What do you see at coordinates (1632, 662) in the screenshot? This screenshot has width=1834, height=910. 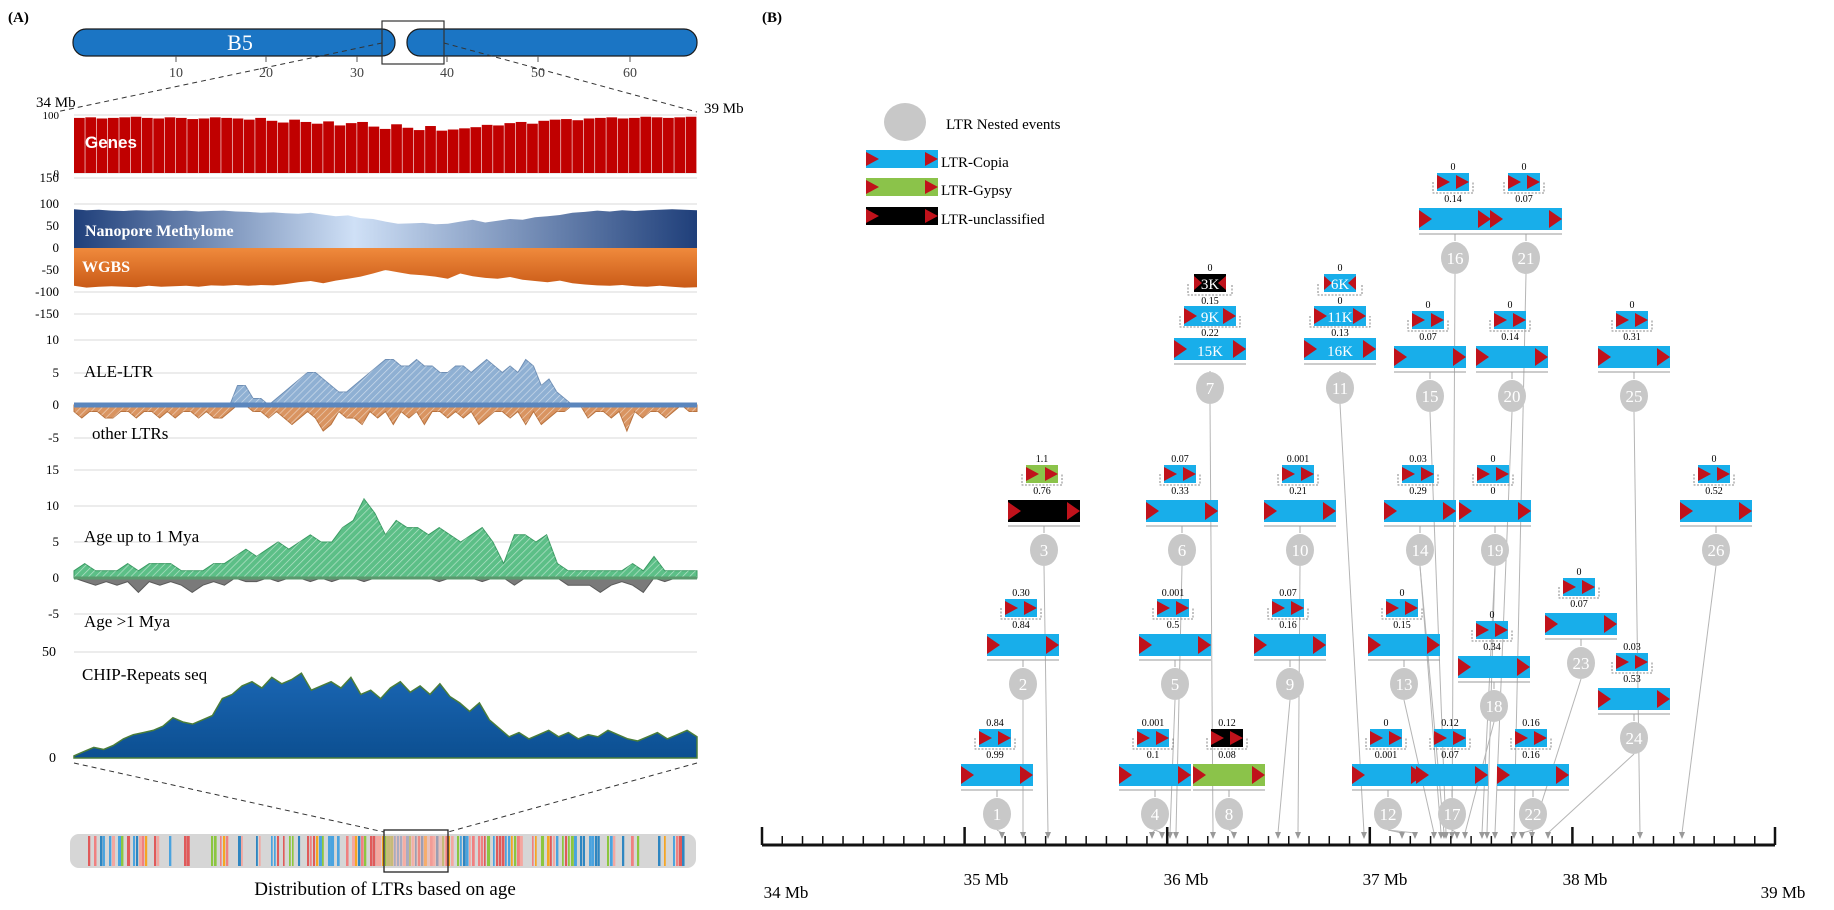 I see `inner-element` at bounding box center [1632, 662].